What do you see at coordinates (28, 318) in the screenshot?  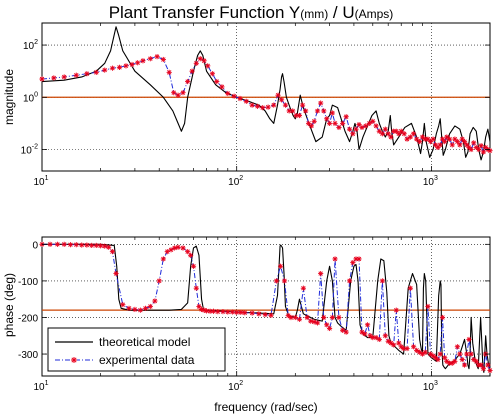 I see `ph-y-tick-label: -200` at bounding box center [28, 318].